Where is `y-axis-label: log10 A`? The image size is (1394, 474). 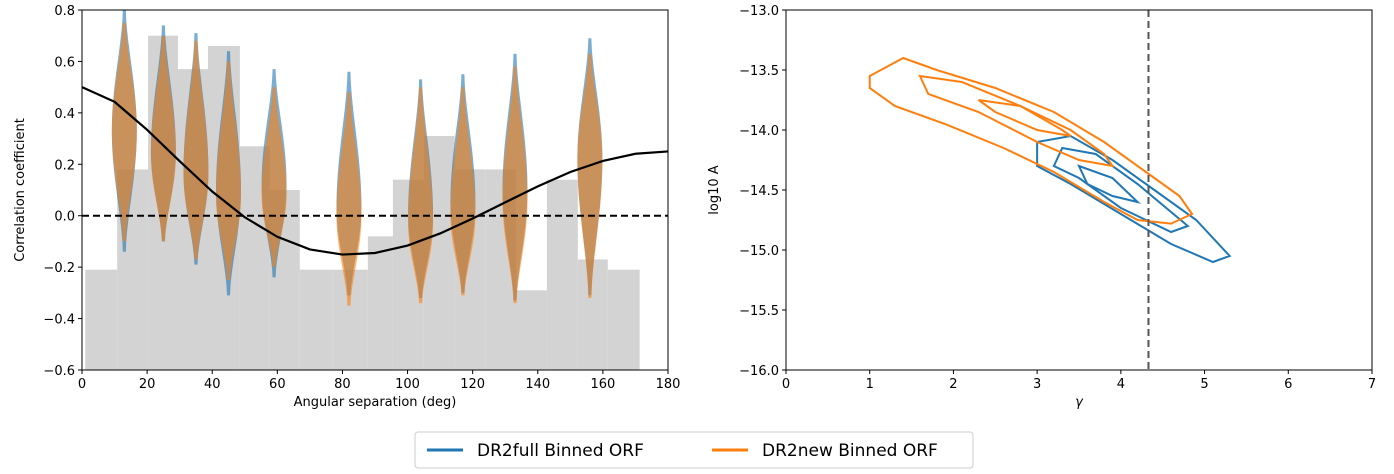 y-axis-label: log10 A is located at coordinates (714, 189).